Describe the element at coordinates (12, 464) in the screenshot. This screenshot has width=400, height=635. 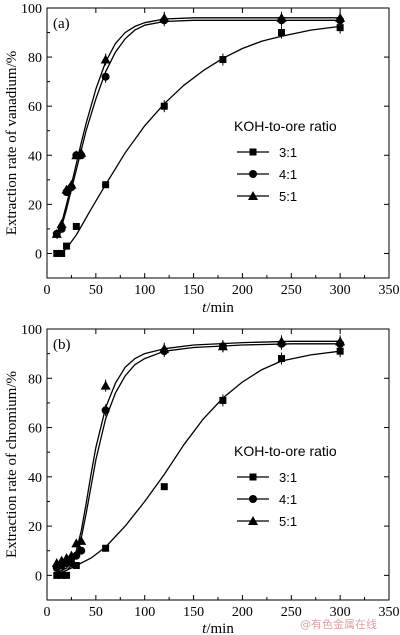
I see `y-axis-title: Extraction rate of chromium/%` at that location.